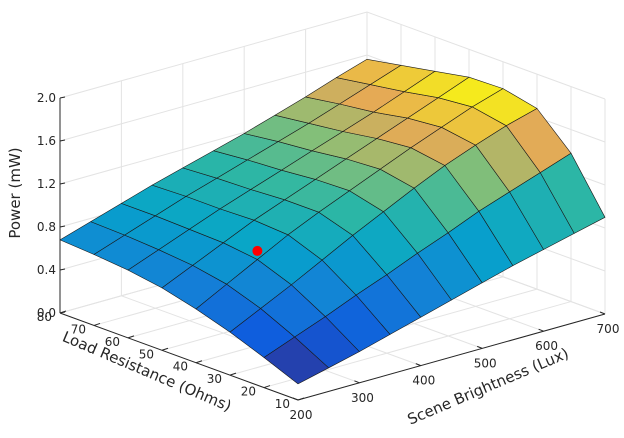  What do you see at coordinates (301, 415) in the screenshot?
I see `x-tick-label: 200` at bounding box center [301, 415].